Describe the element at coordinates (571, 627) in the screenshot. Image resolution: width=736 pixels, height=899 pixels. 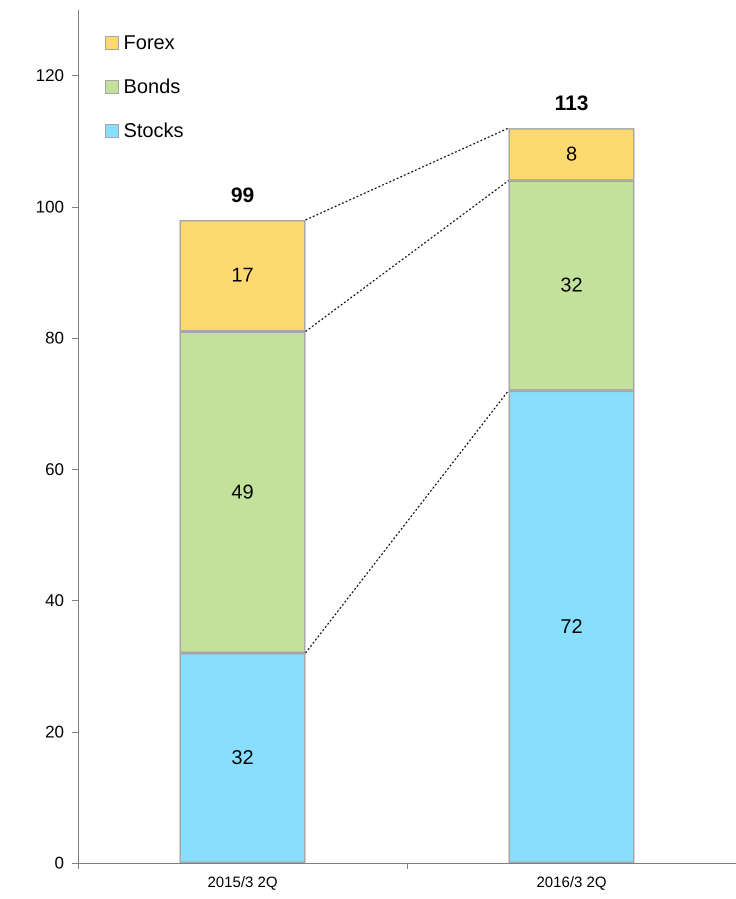
I see `data-label: 72` at that location.